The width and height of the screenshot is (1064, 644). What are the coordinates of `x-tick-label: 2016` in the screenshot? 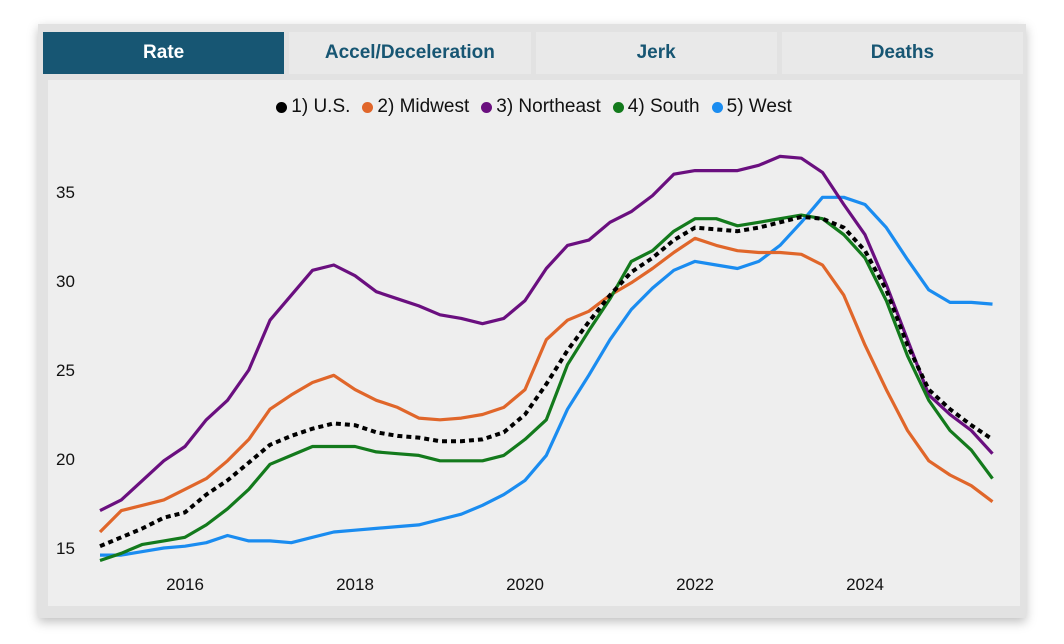 It's located at (185, 584).